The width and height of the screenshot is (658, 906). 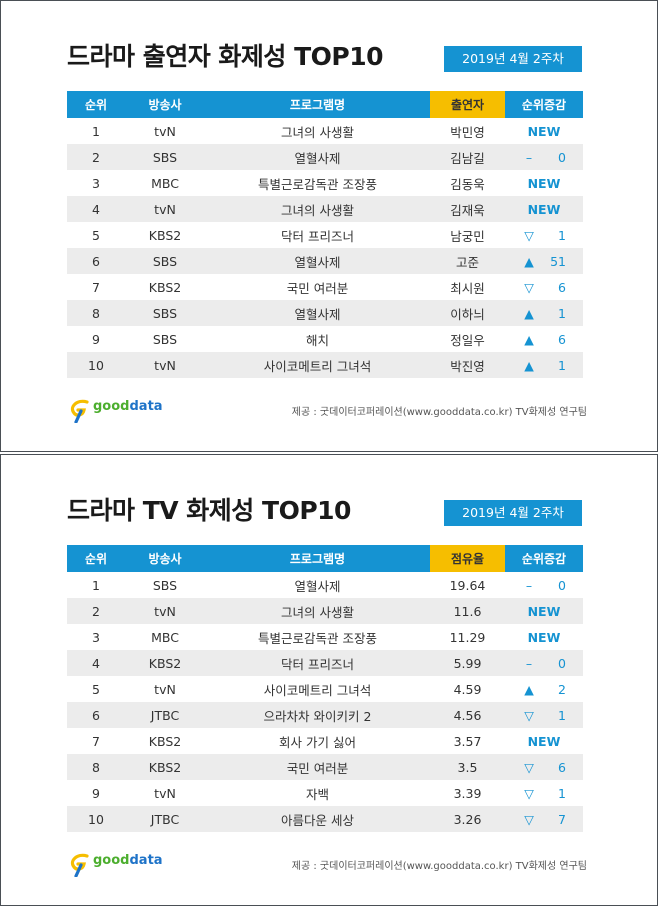 I want to click on value-cell: 김남길, so click(x=467, y=157).